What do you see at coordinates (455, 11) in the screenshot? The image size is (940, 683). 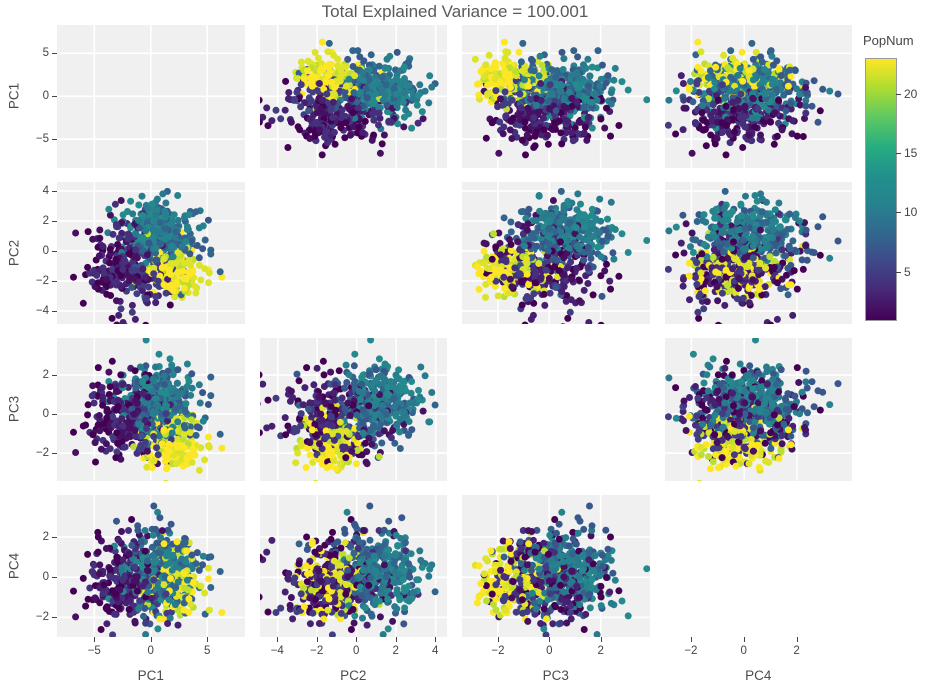 I see `chart-title: Total Explained Variance = 100.001` at bounding box center [455, 11].